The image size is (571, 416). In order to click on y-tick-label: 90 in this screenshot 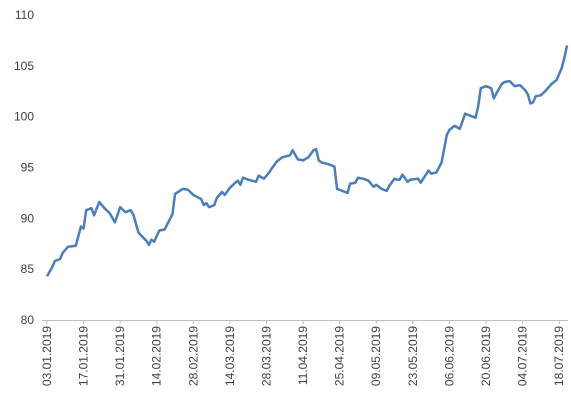, I will do `click(28, 218)`.